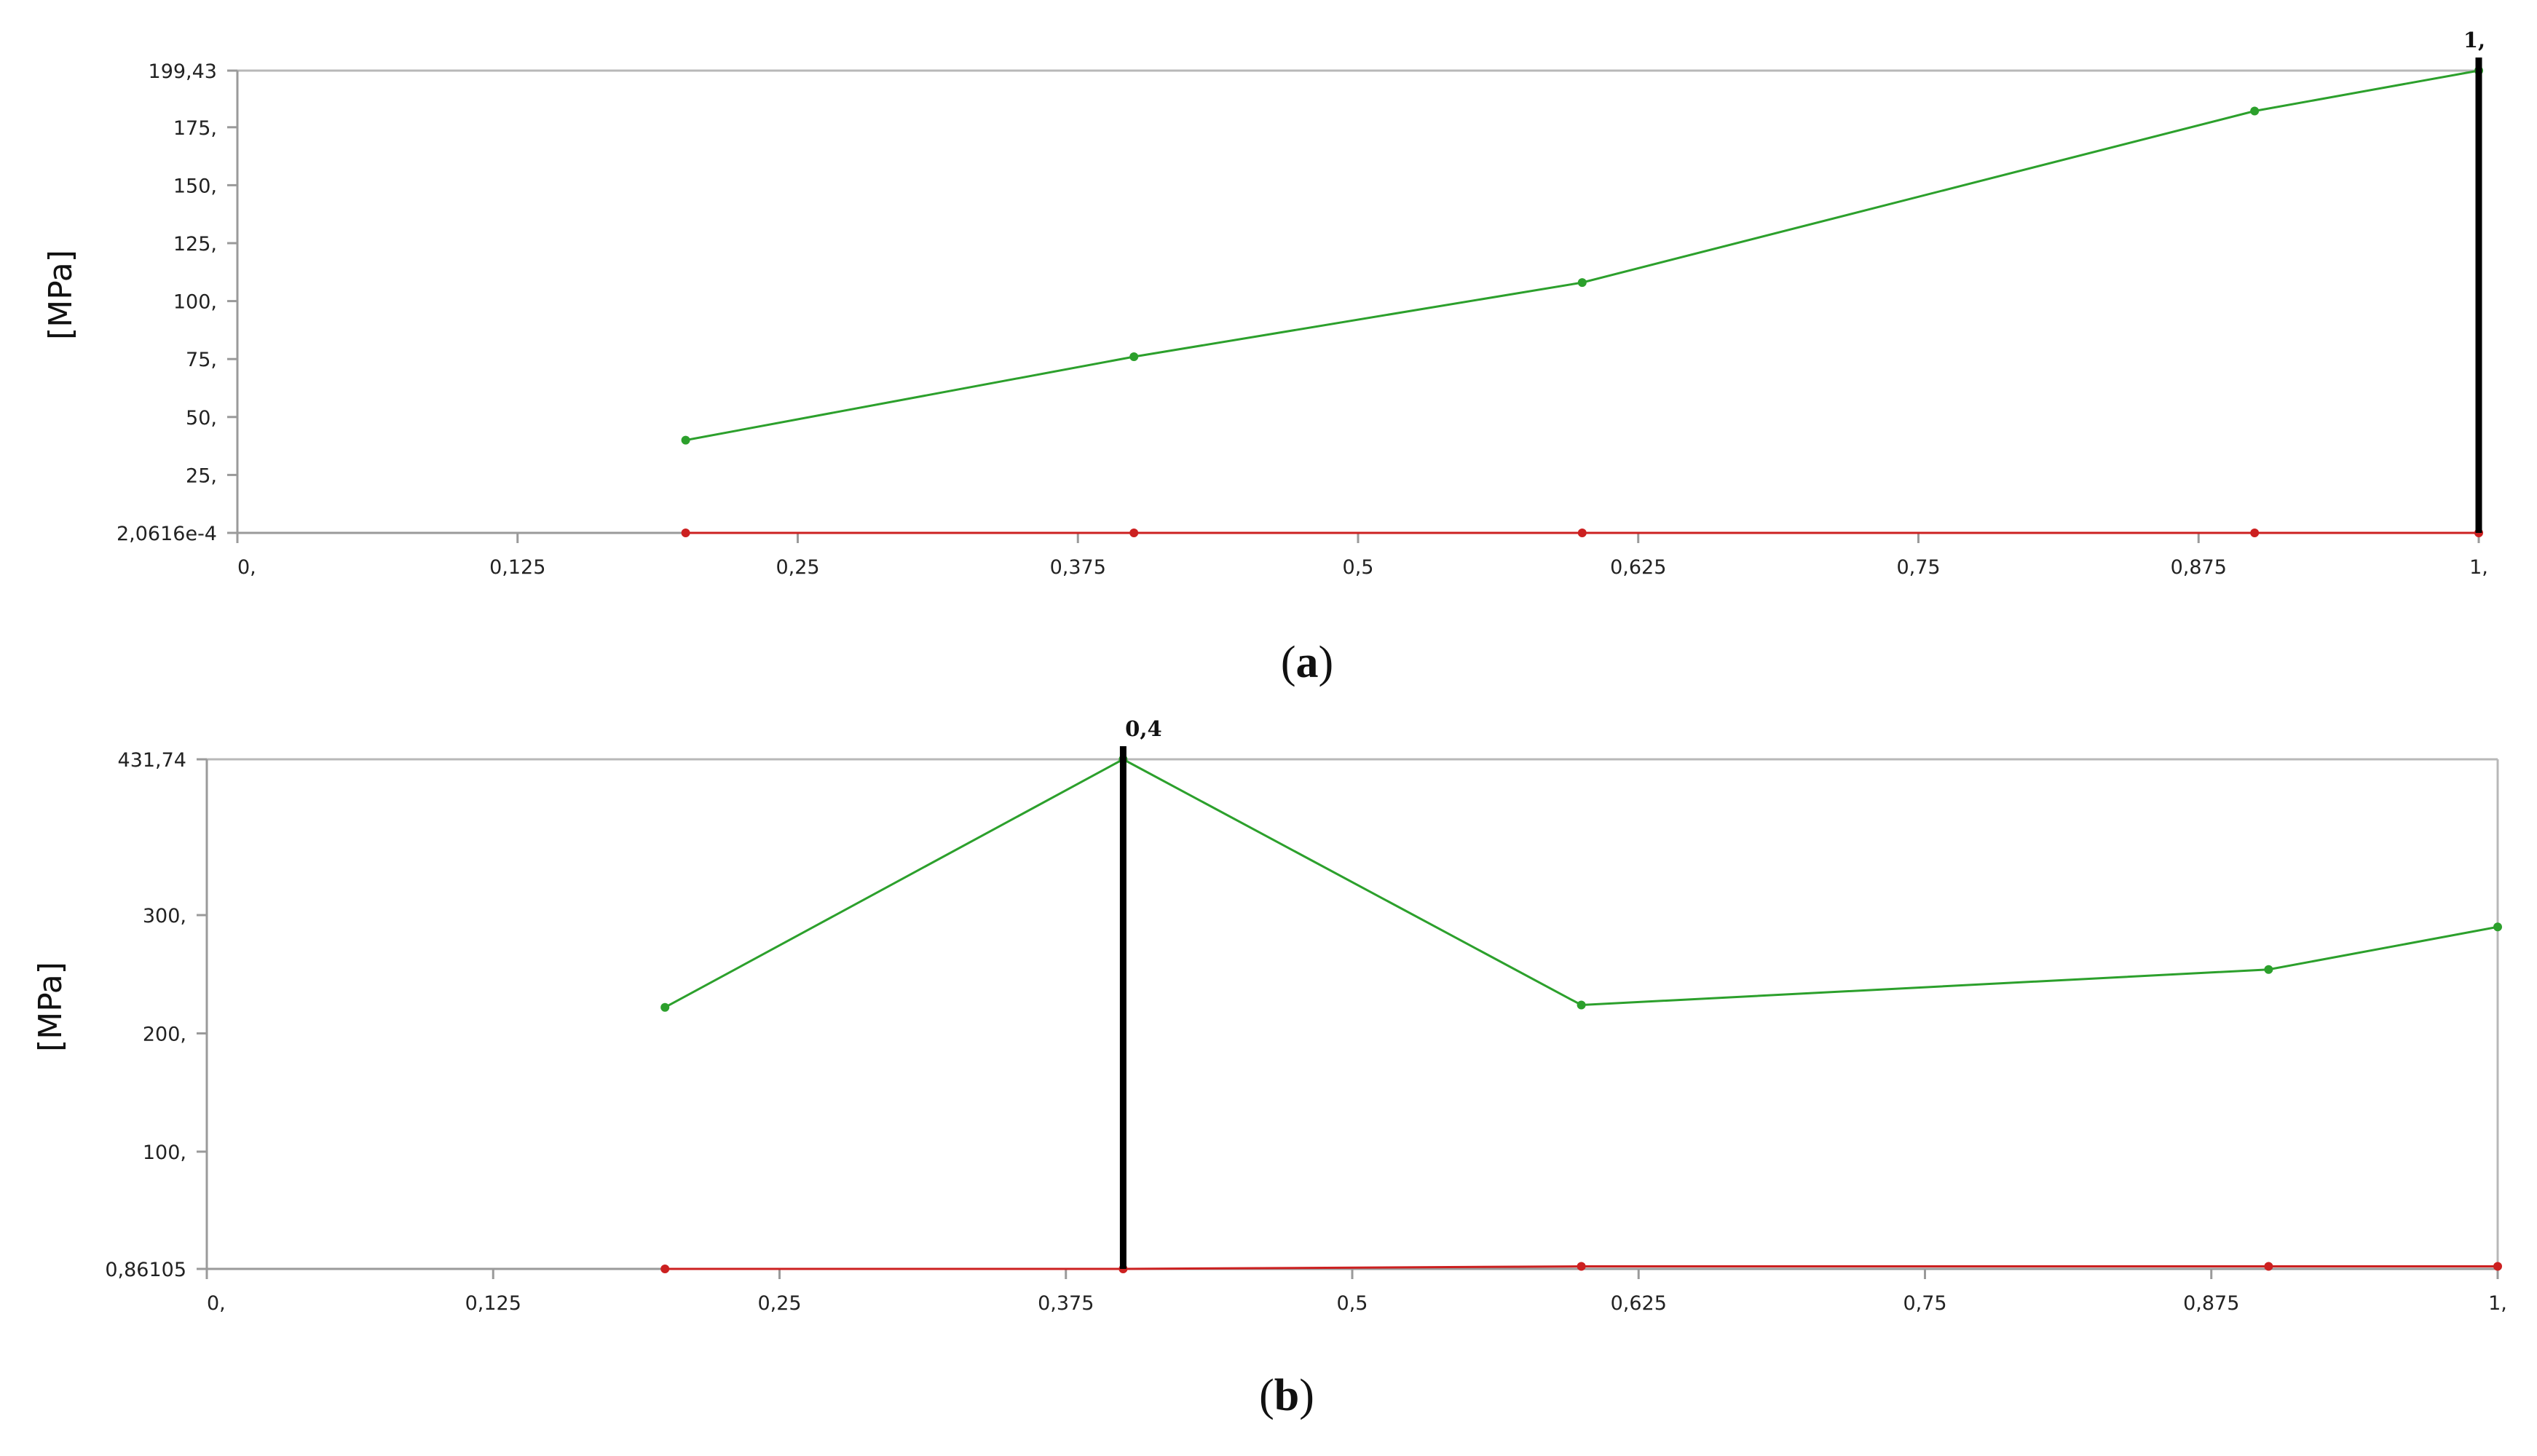 The height and width of the screenshot is (1456, 2537). What do you see at coordinates (152, 760) in the screenshot?
I see `y-tick-label: 431,74` at bounding box center [152, 760].